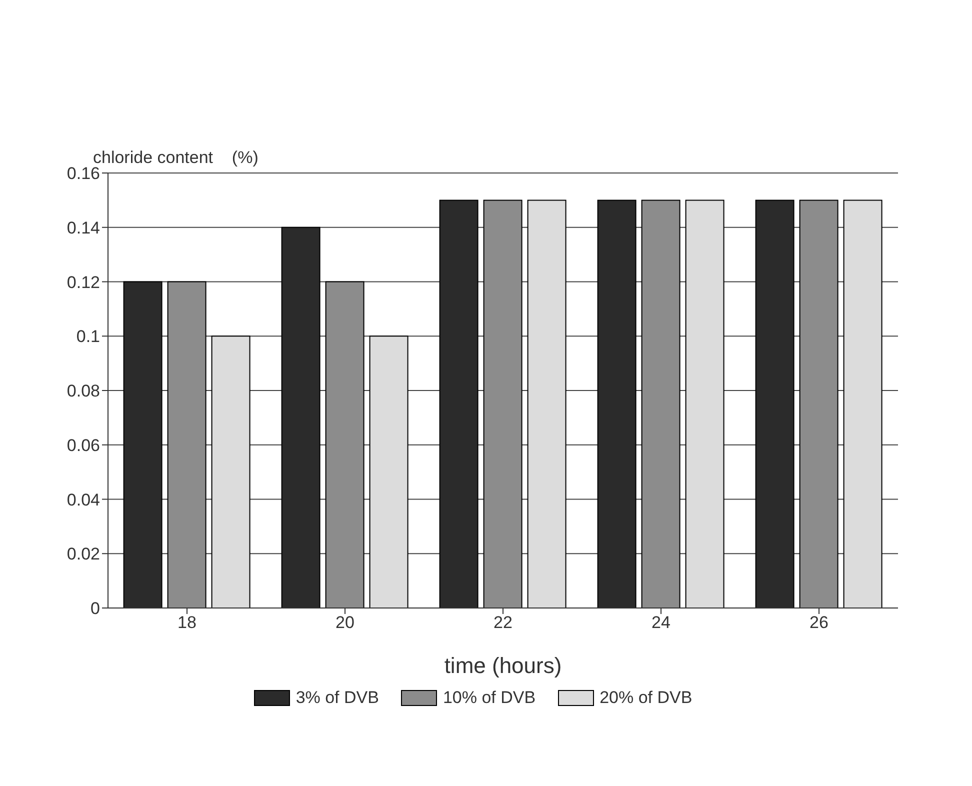 This screenshot has height=786, width=972. I want to click on x-tick-label: 24, so click(661, 622).